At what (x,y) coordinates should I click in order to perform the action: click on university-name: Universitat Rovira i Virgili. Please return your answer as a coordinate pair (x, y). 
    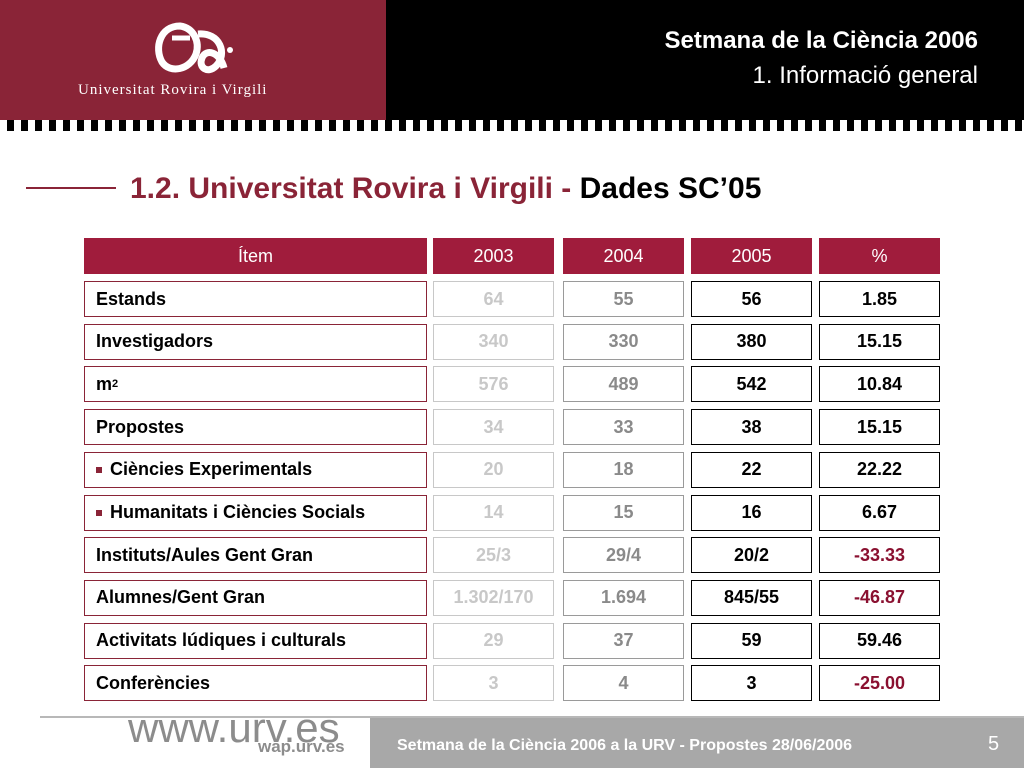
    Looking at the image, I should click on (173, 90).